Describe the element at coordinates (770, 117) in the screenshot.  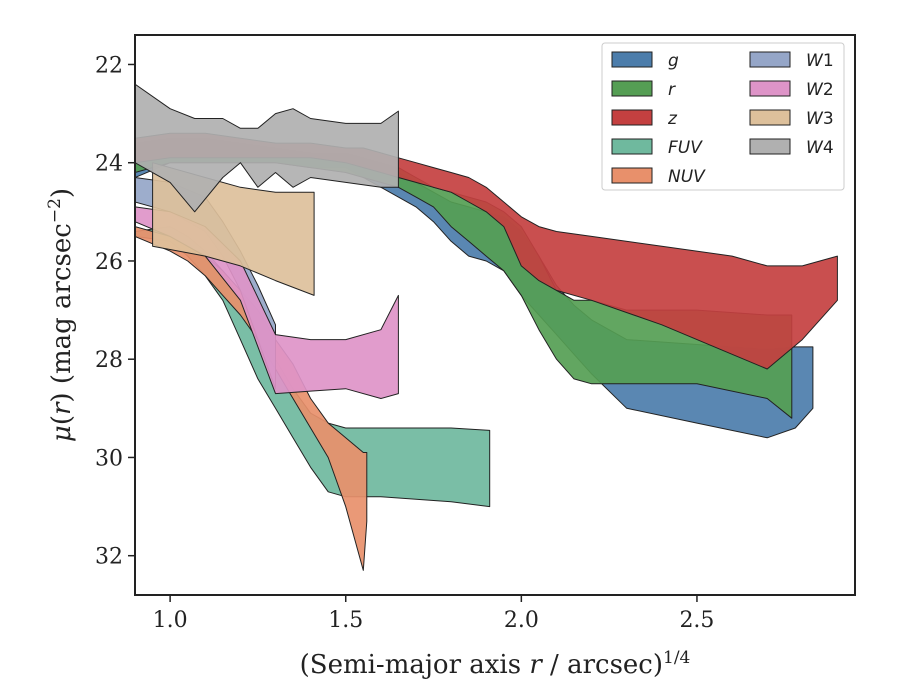
I see `legend-swatch-w3` at that location.